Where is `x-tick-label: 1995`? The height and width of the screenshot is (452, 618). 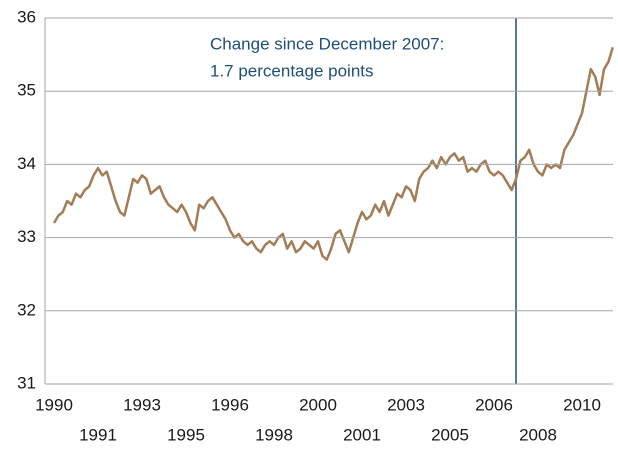 x-tick-label: 1995 is located at coordinates (186, 434).